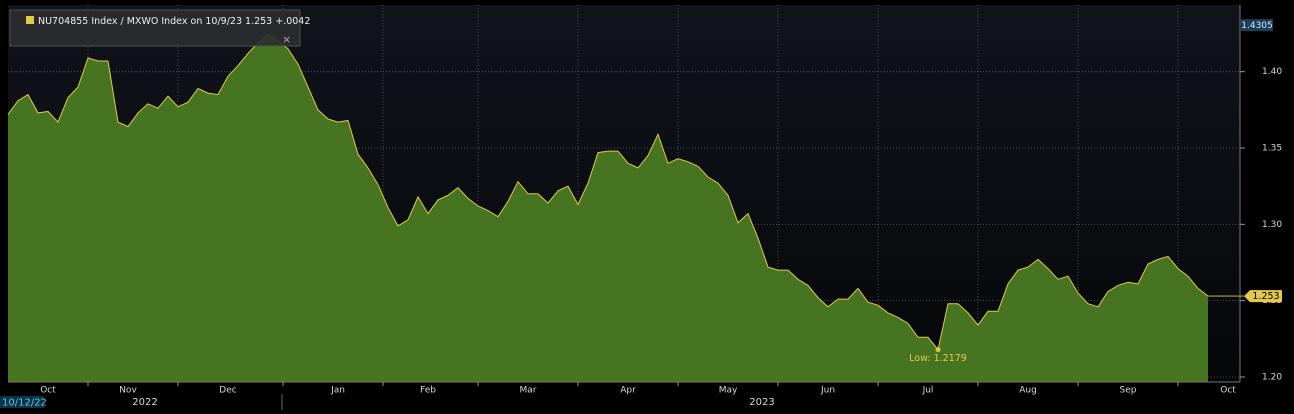 The width and height of the screenshot is (1294, 414). I want to click on legend-detail: on 10/9/23 1.253 +.0042, so click(251, 21).